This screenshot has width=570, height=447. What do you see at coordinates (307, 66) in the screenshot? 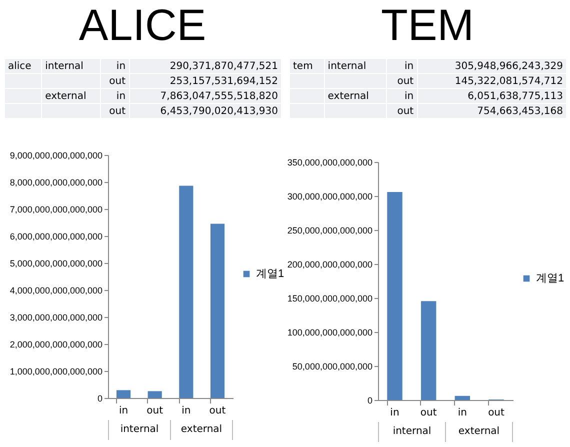
I see `text: tem` at bounding box center [307, 66].